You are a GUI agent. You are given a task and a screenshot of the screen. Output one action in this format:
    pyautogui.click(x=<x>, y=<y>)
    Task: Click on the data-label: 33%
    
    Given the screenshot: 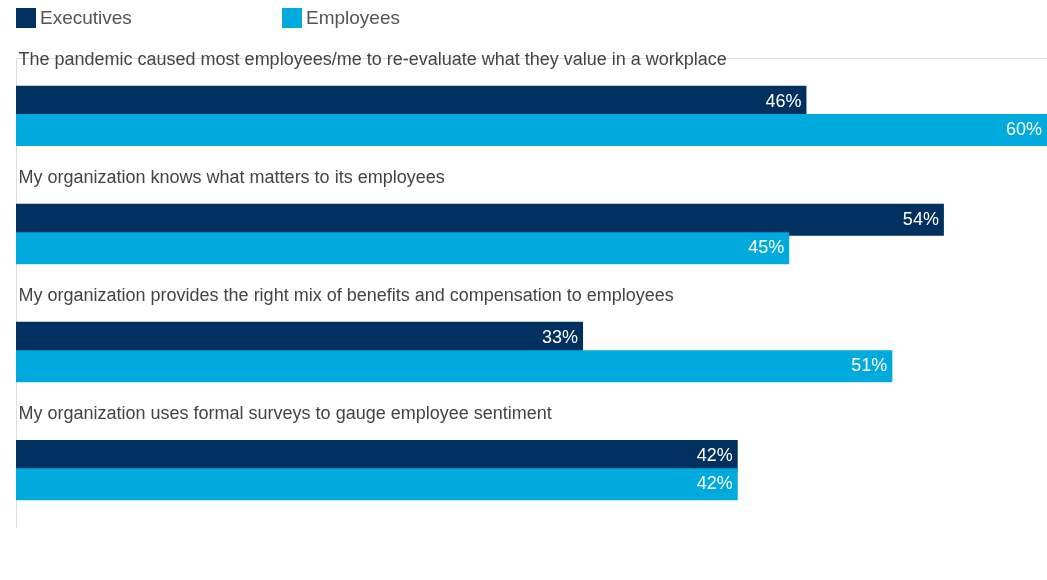 What is the action you would take?
    pyautogui.click(x=560, y=336)
    